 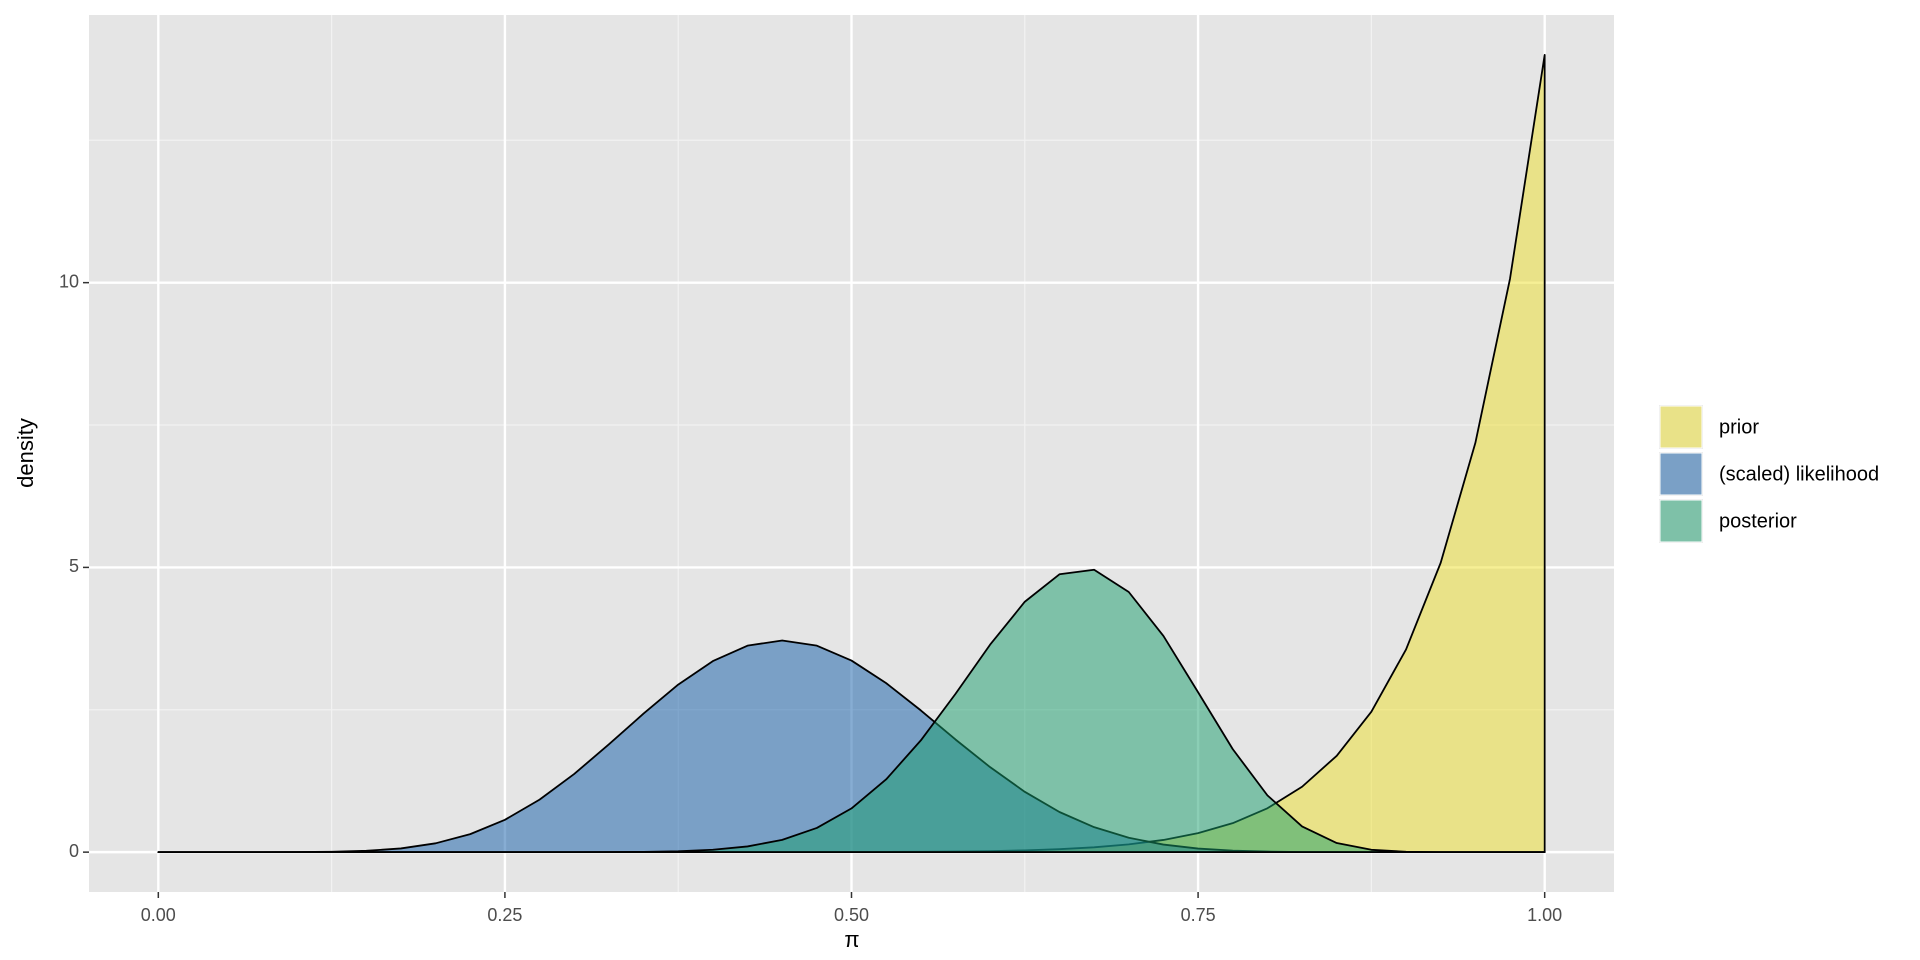 I want to click on y-tick-label: 0, so click(x=74, y=851).